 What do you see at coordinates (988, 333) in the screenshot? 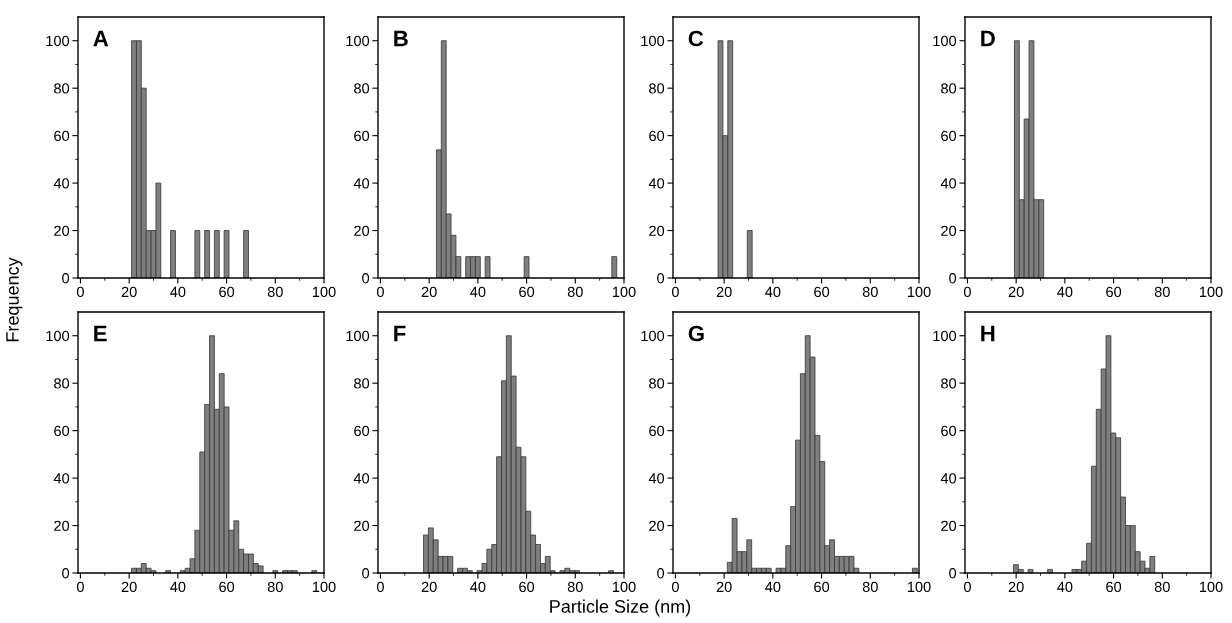
I see `annotation: H` at bounding box center [988, 333].